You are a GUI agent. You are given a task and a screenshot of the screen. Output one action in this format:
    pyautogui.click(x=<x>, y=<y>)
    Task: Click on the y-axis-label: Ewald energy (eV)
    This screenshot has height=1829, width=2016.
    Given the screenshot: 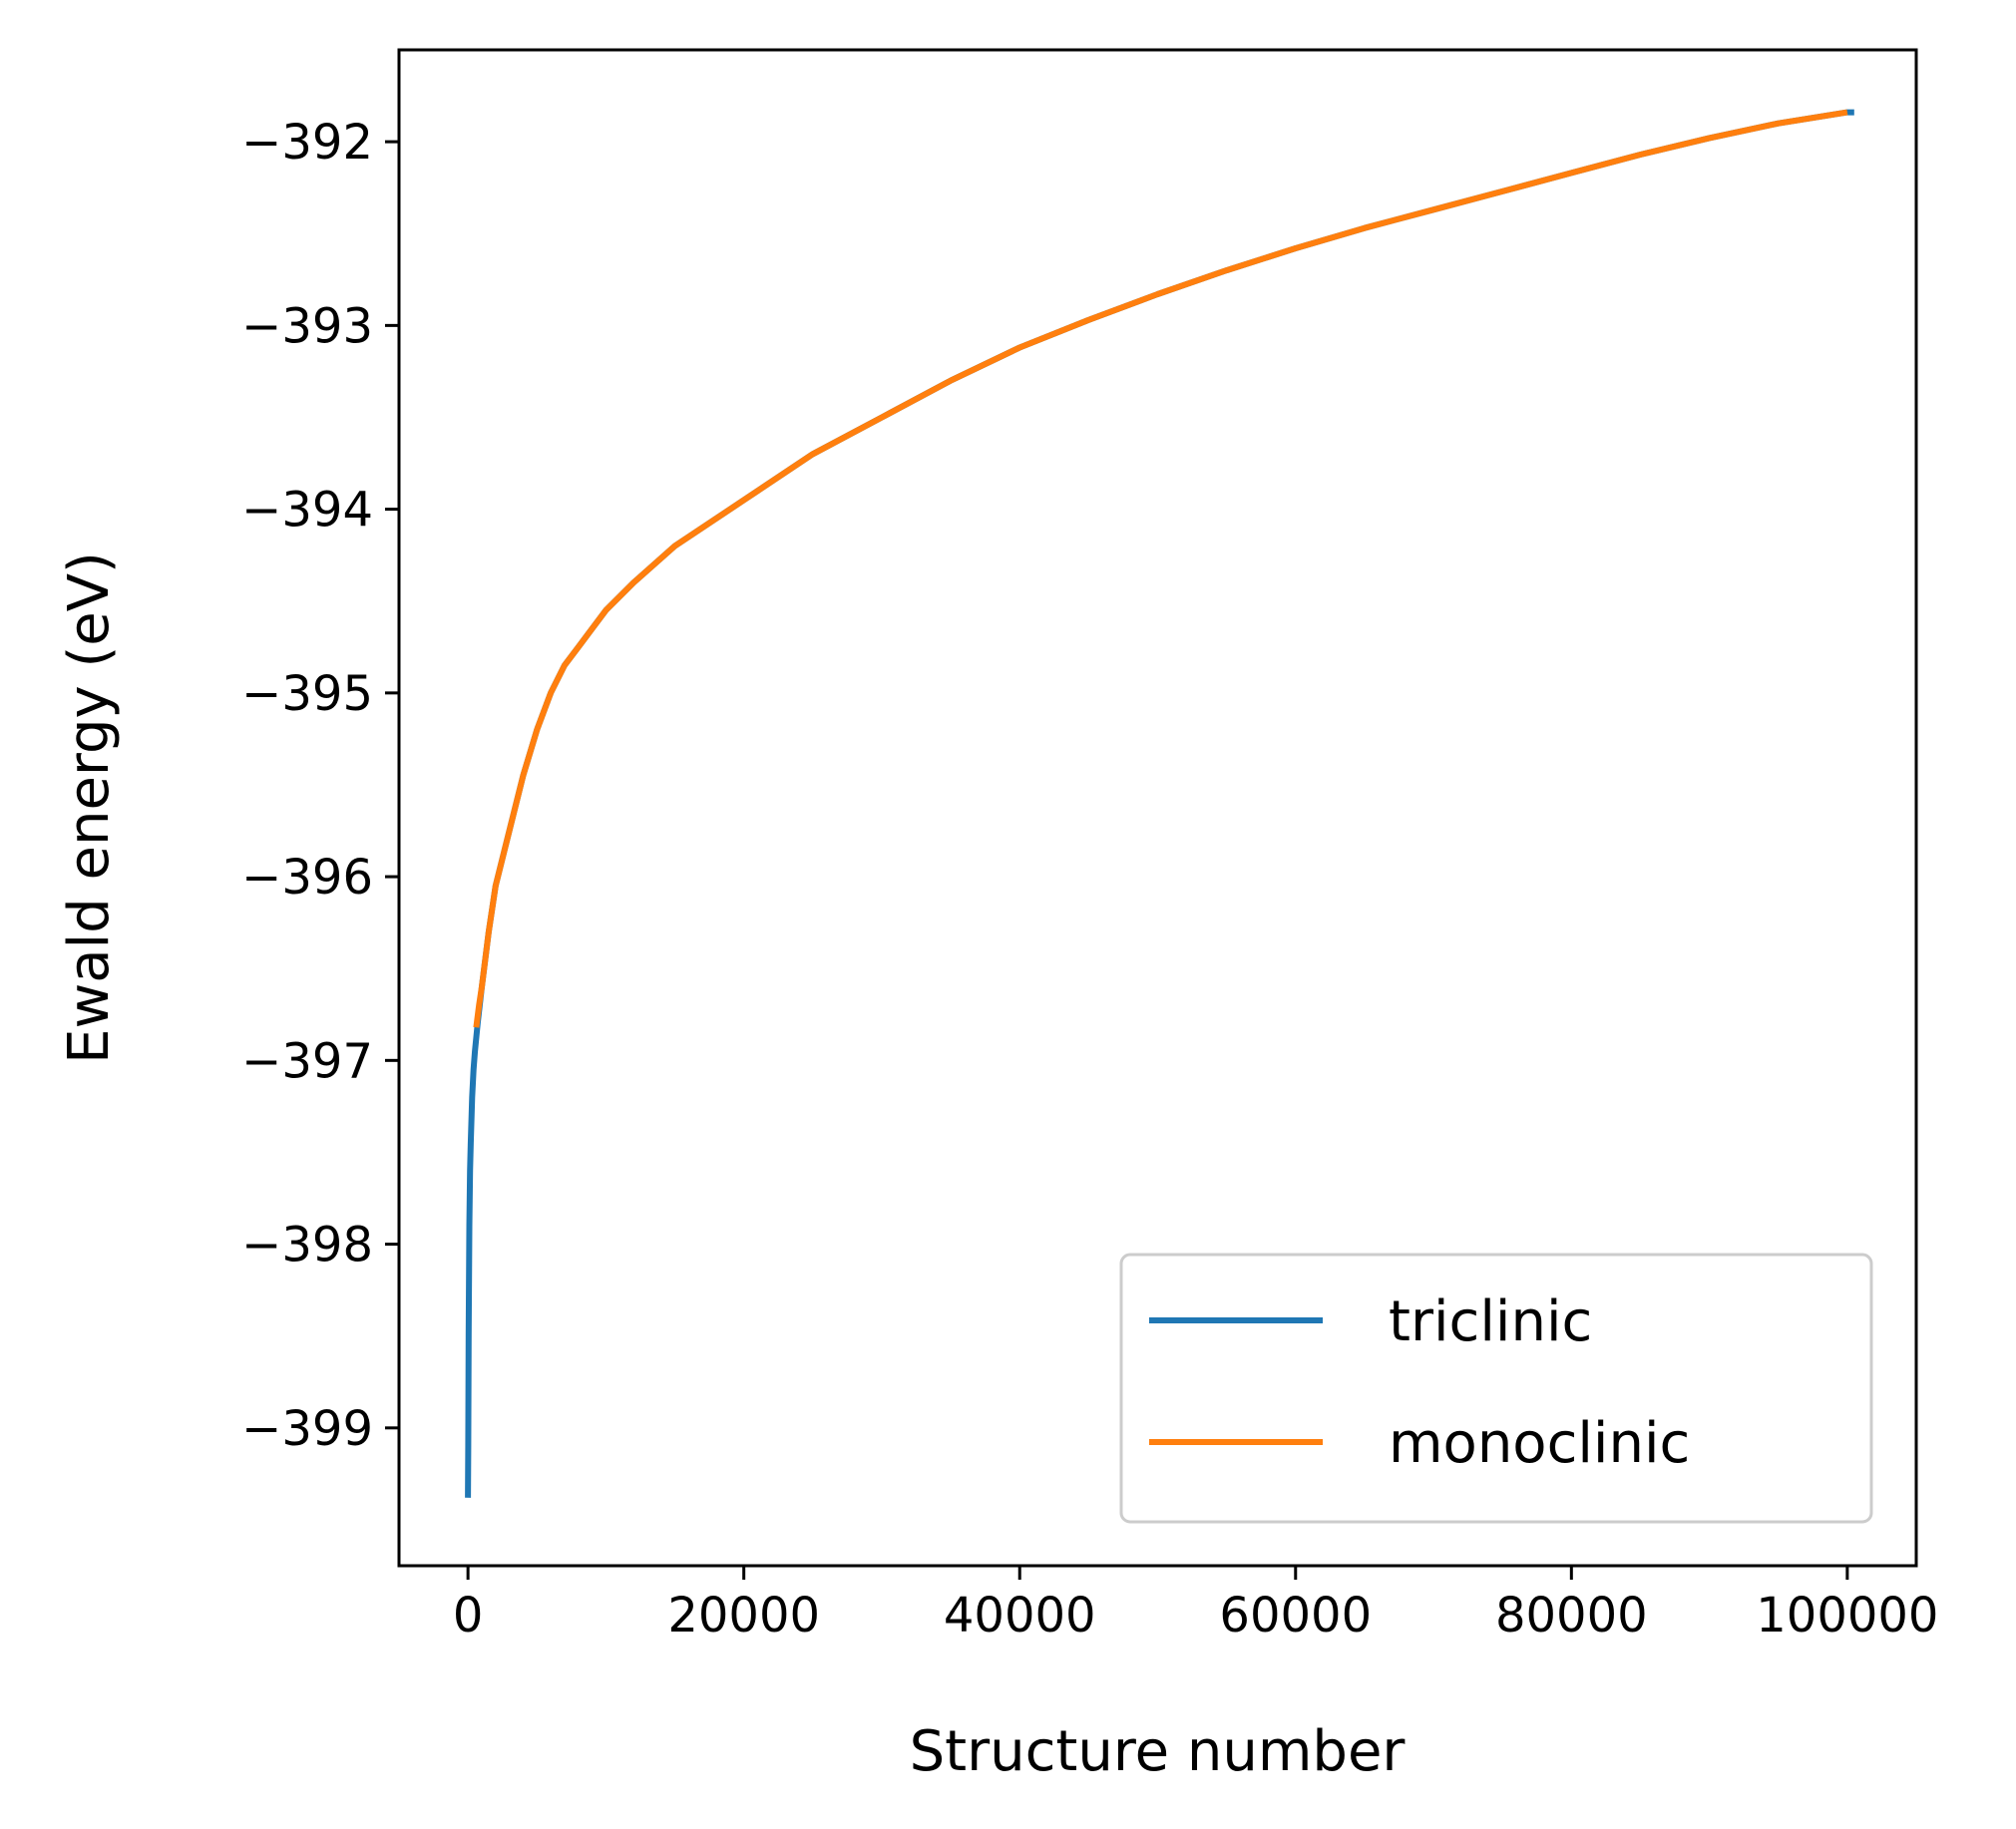 What is the action you would take?
    pyautogui.click(x=90, y=807)
    